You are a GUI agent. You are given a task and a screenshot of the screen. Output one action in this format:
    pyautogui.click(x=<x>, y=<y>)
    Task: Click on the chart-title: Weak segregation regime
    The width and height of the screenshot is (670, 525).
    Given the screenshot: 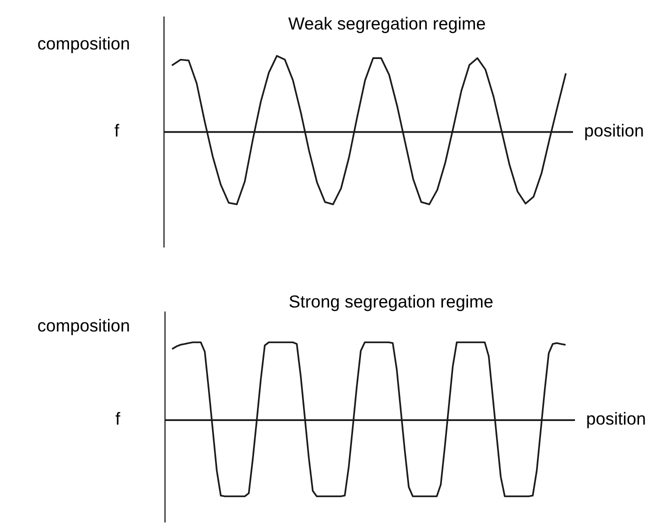 What is the action you would take?
    pyautogui.click(x=386, y=25)
    